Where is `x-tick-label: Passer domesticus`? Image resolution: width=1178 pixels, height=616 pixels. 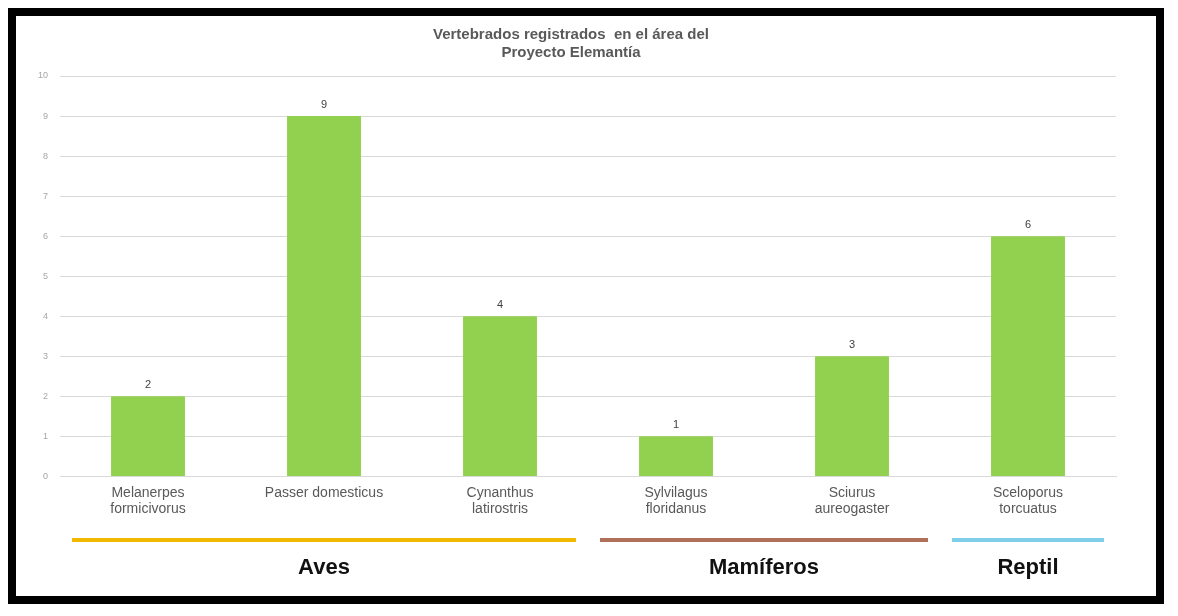
x-tick-label: Passer domesticus is located at coordinates (324, 491).